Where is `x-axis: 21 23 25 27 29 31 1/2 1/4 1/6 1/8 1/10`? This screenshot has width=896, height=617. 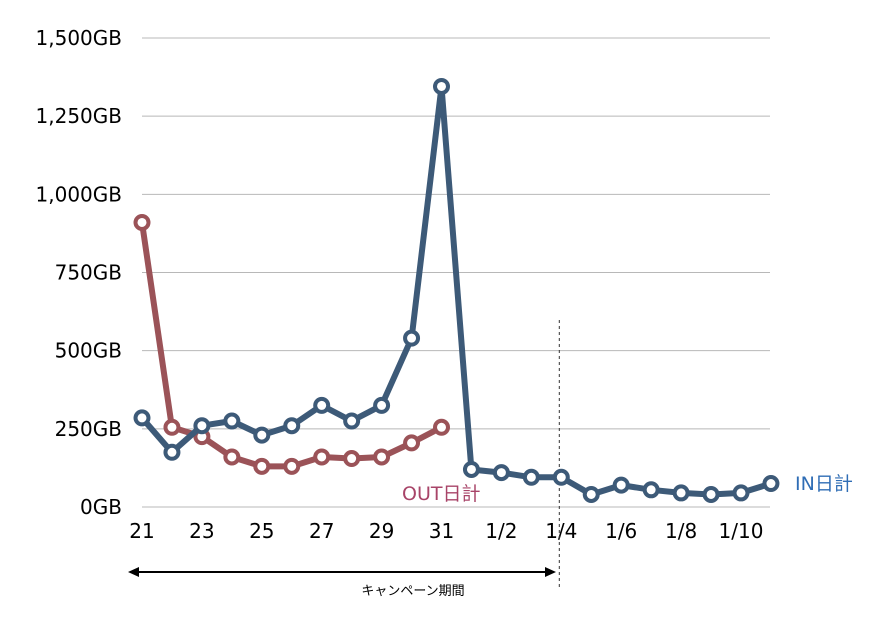
x-axis: 21 23 25 27 29 31 1/2 1/4 1/6 1/8 1/10 is located at coordinates (446, 531).